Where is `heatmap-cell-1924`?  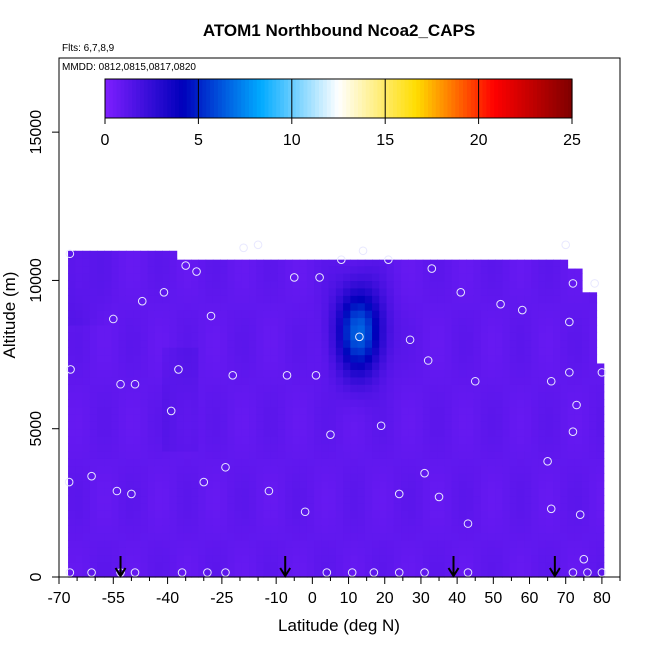 heatmap-cell-1924 is located at coordinates (390, 447).